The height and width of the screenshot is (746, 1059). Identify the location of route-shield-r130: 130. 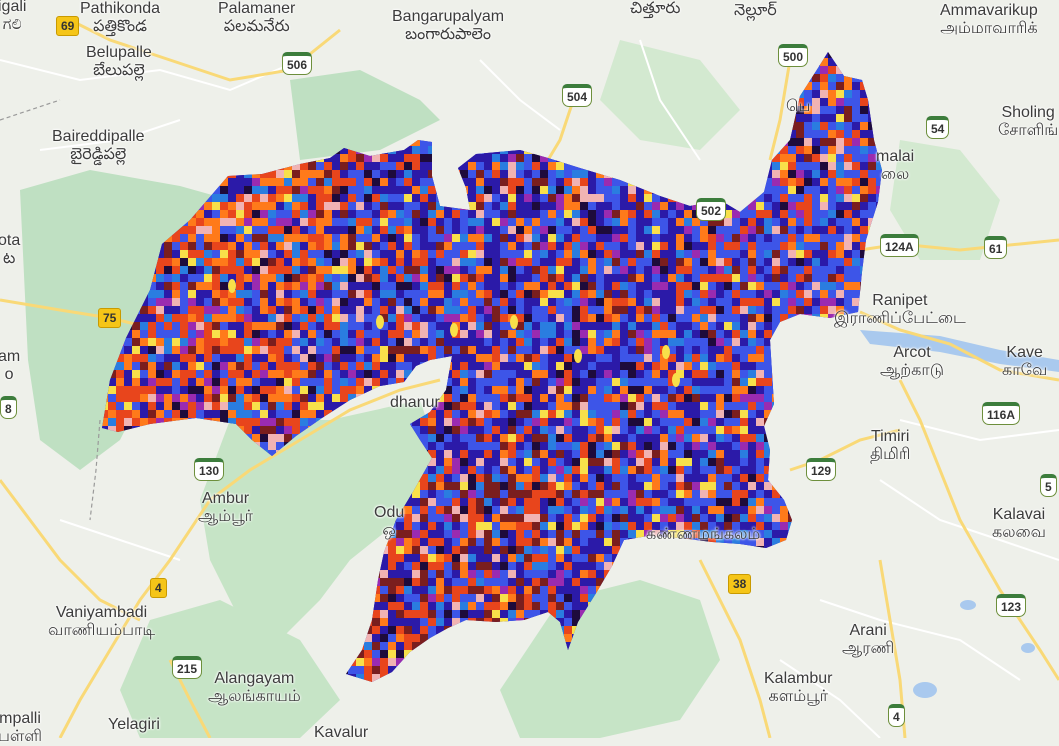
(209, 469).